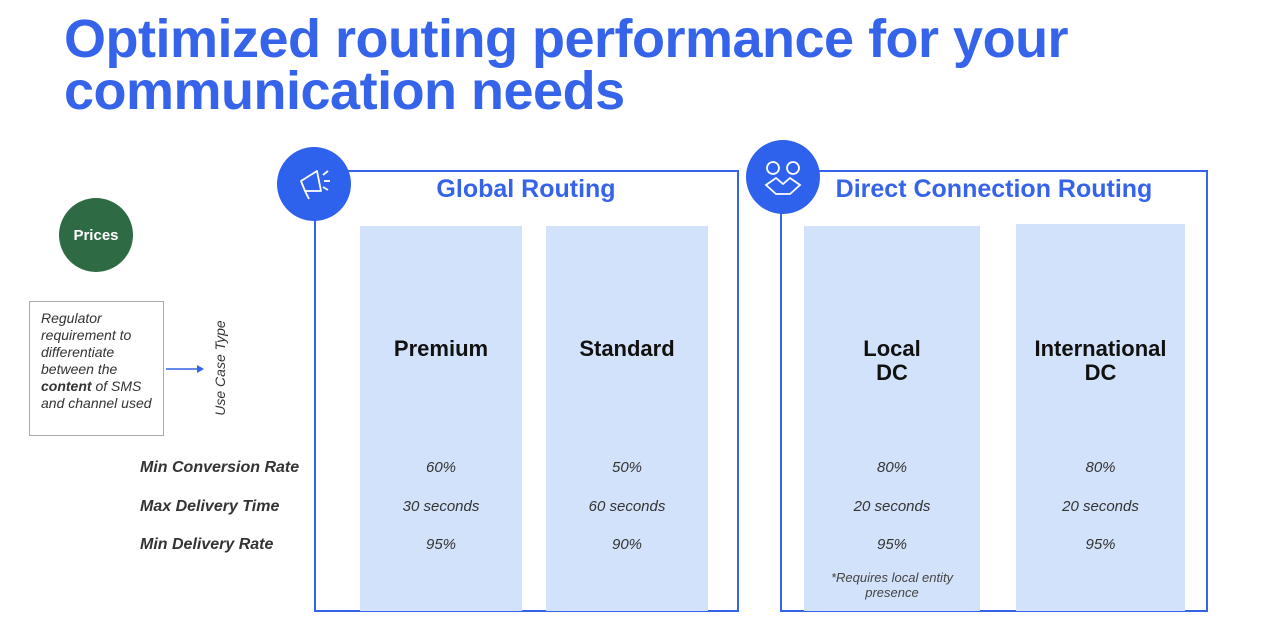  I want to click on group-title: Direct Connection Routing, so click(994, 189).